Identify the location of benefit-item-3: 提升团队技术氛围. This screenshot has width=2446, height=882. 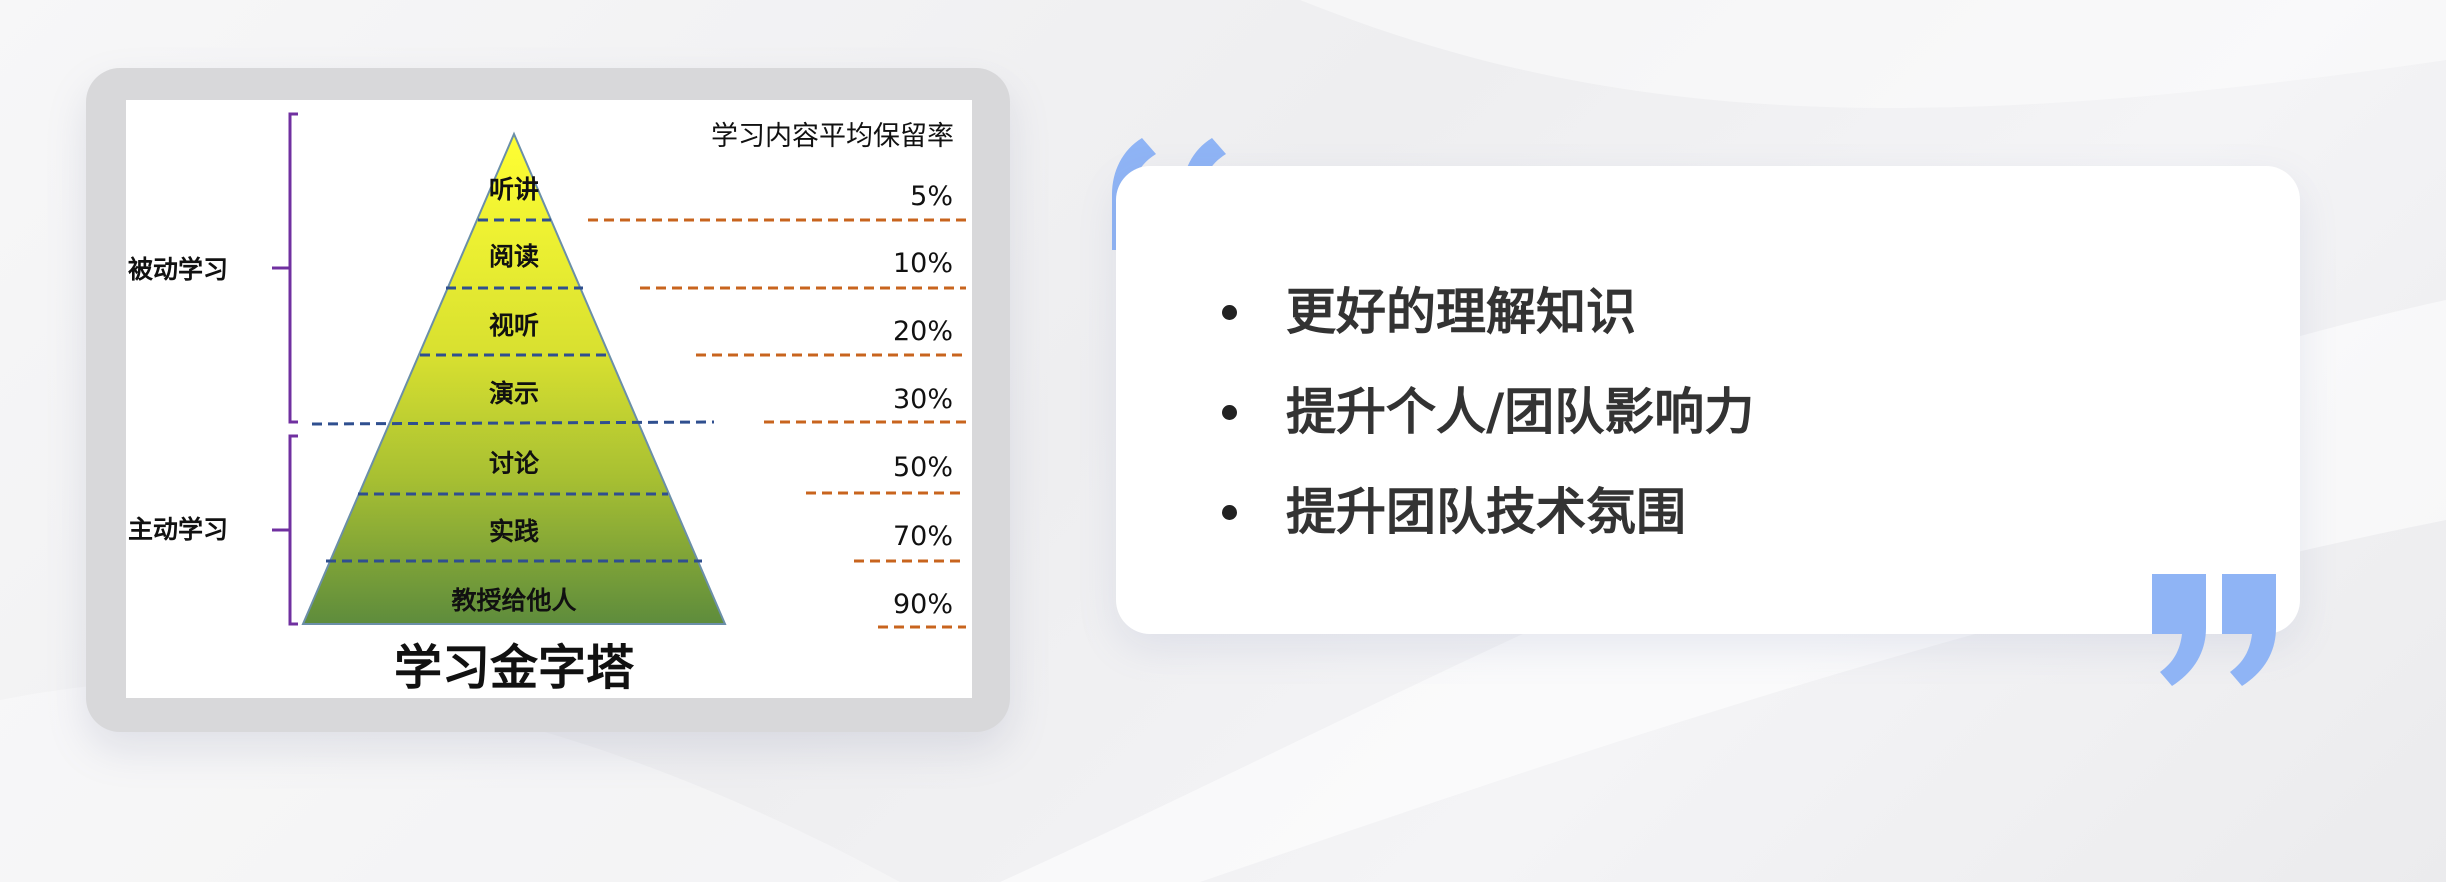
(1488, 512).